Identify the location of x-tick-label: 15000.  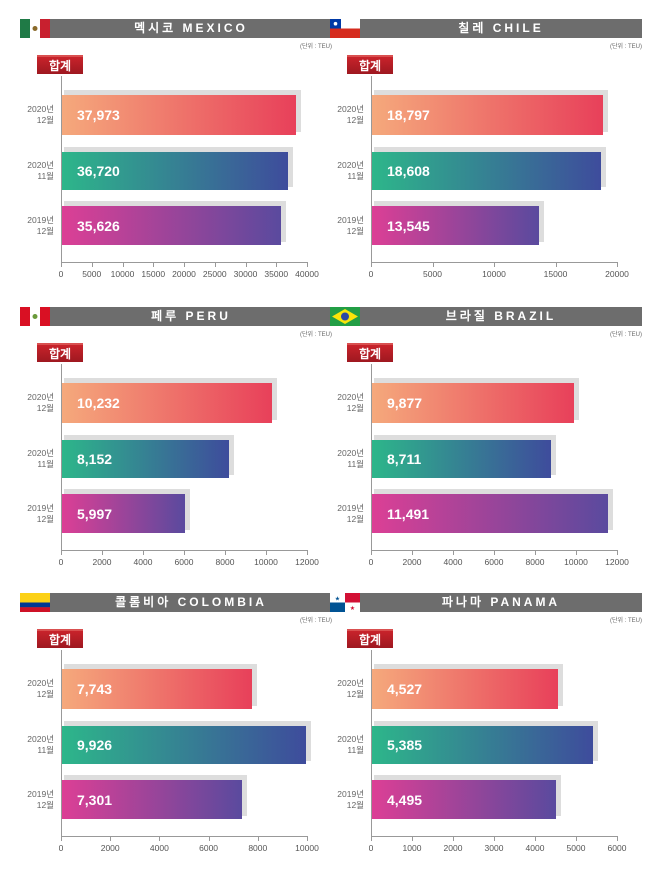
(555, 274).